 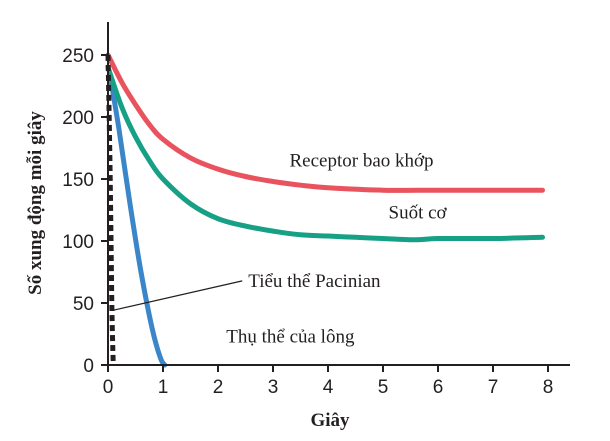 I want to click on x-tick-label: 8, so click(x=548, y=387).